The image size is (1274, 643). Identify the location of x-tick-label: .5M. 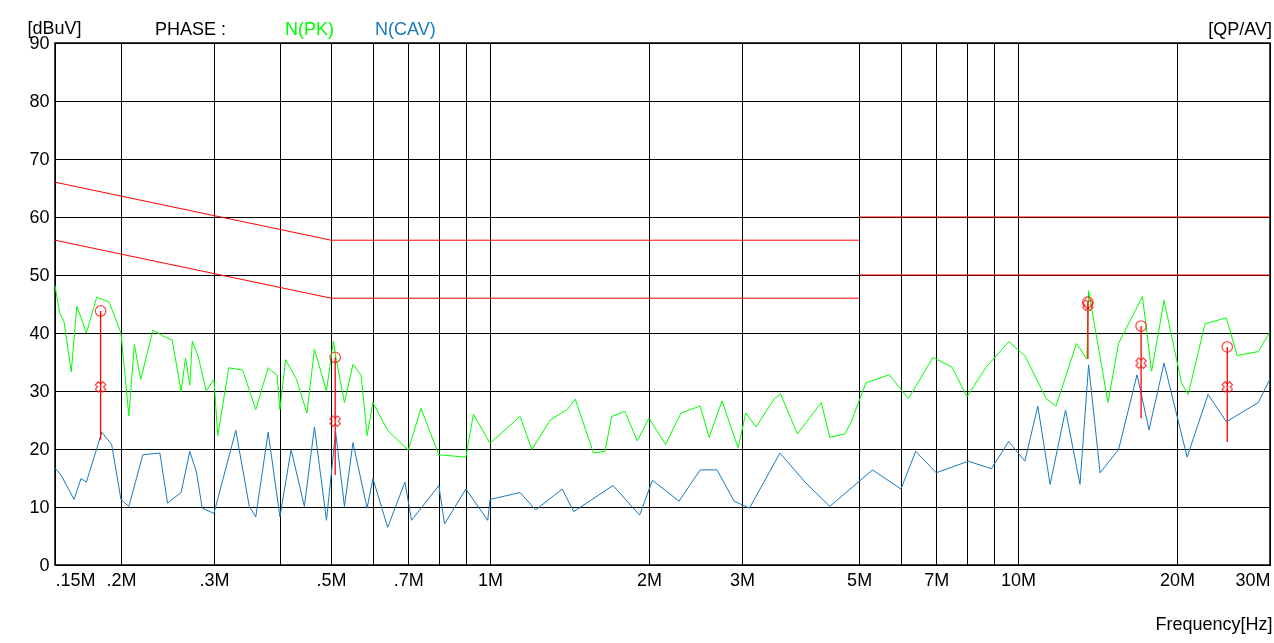
(331, 579).